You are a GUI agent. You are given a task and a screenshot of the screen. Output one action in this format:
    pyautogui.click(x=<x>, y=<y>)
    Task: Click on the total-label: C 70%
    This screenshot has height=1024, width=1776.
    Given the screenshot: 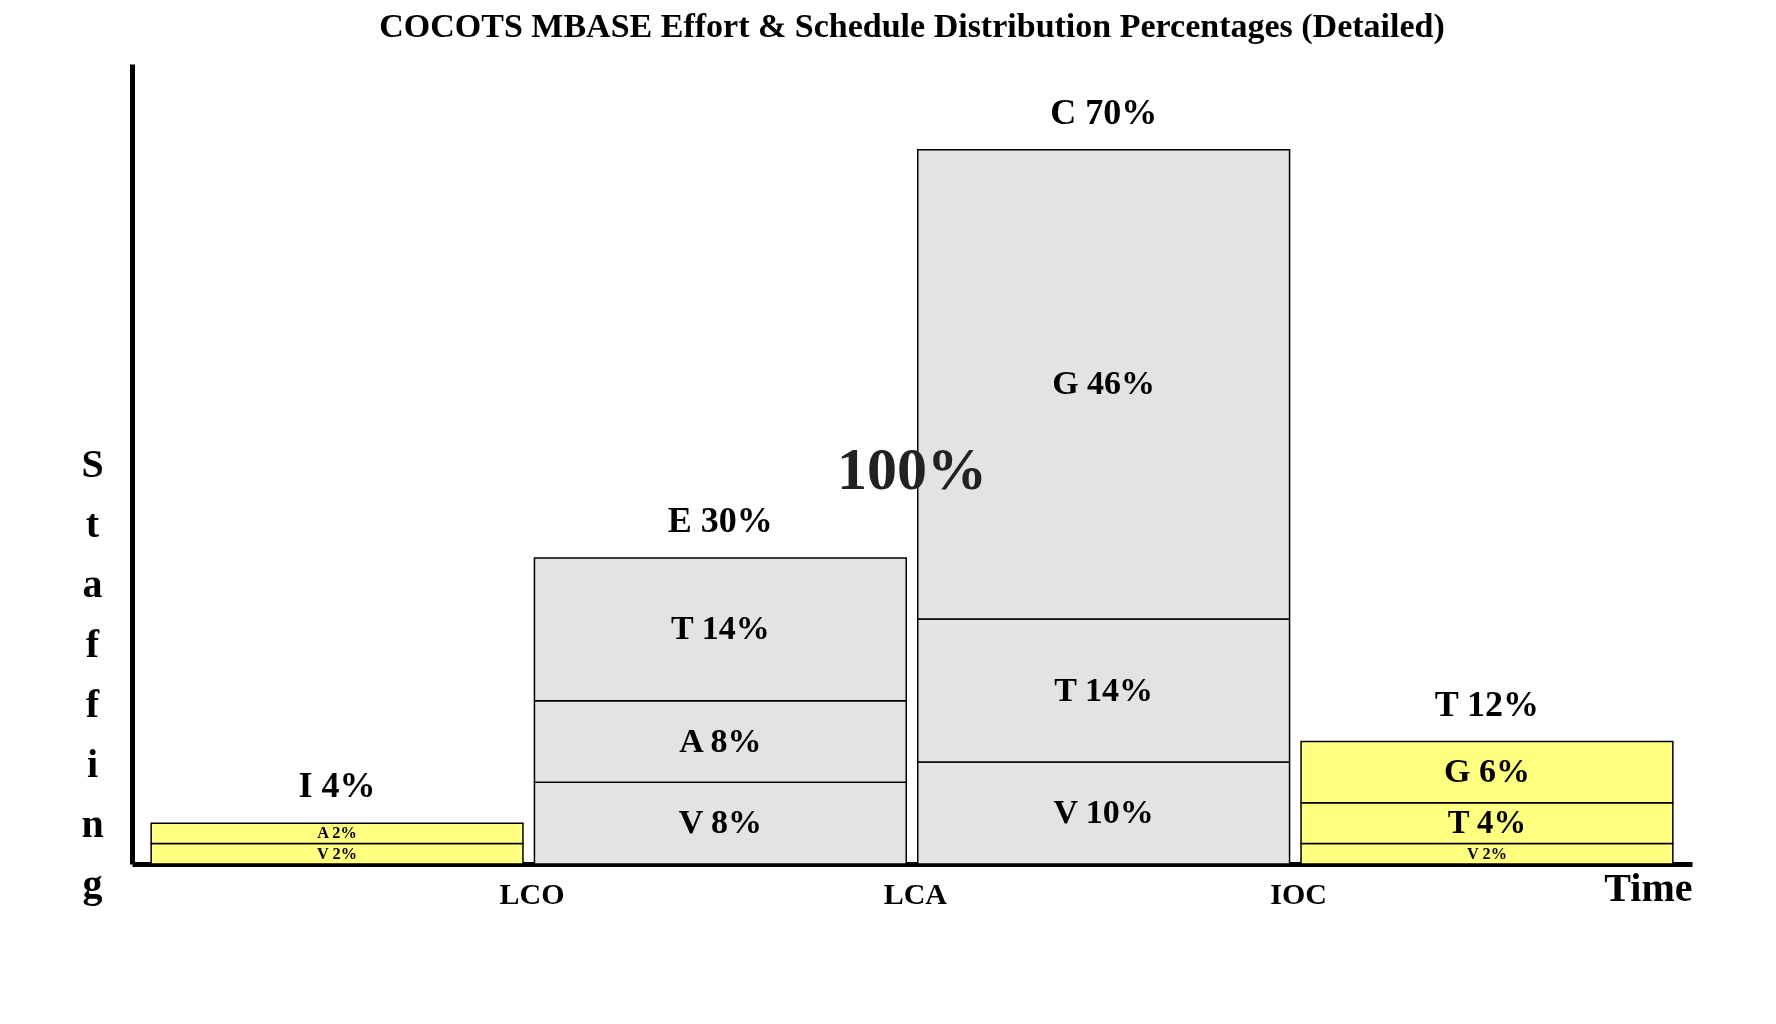 What is the action you would take?
    pyautogui.click(x=1104, y=111)
    